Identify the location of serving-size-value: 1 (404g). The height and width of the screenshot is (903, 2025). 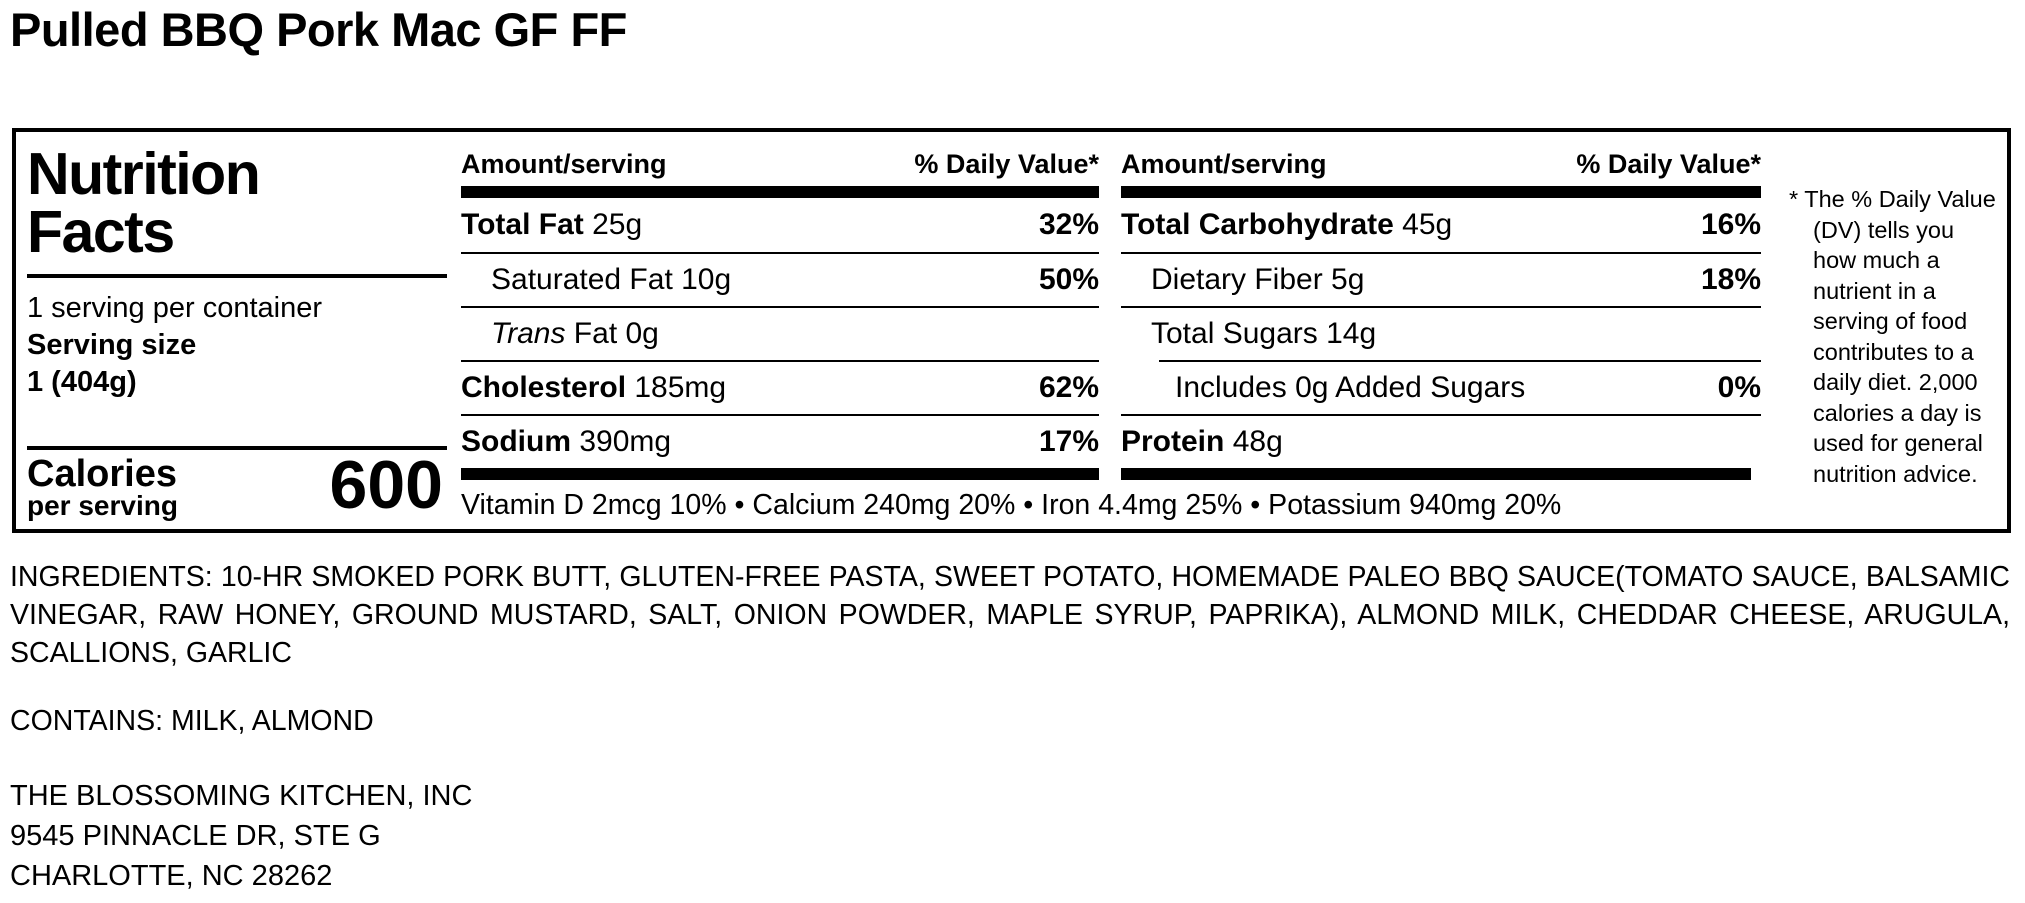
(82, 381).